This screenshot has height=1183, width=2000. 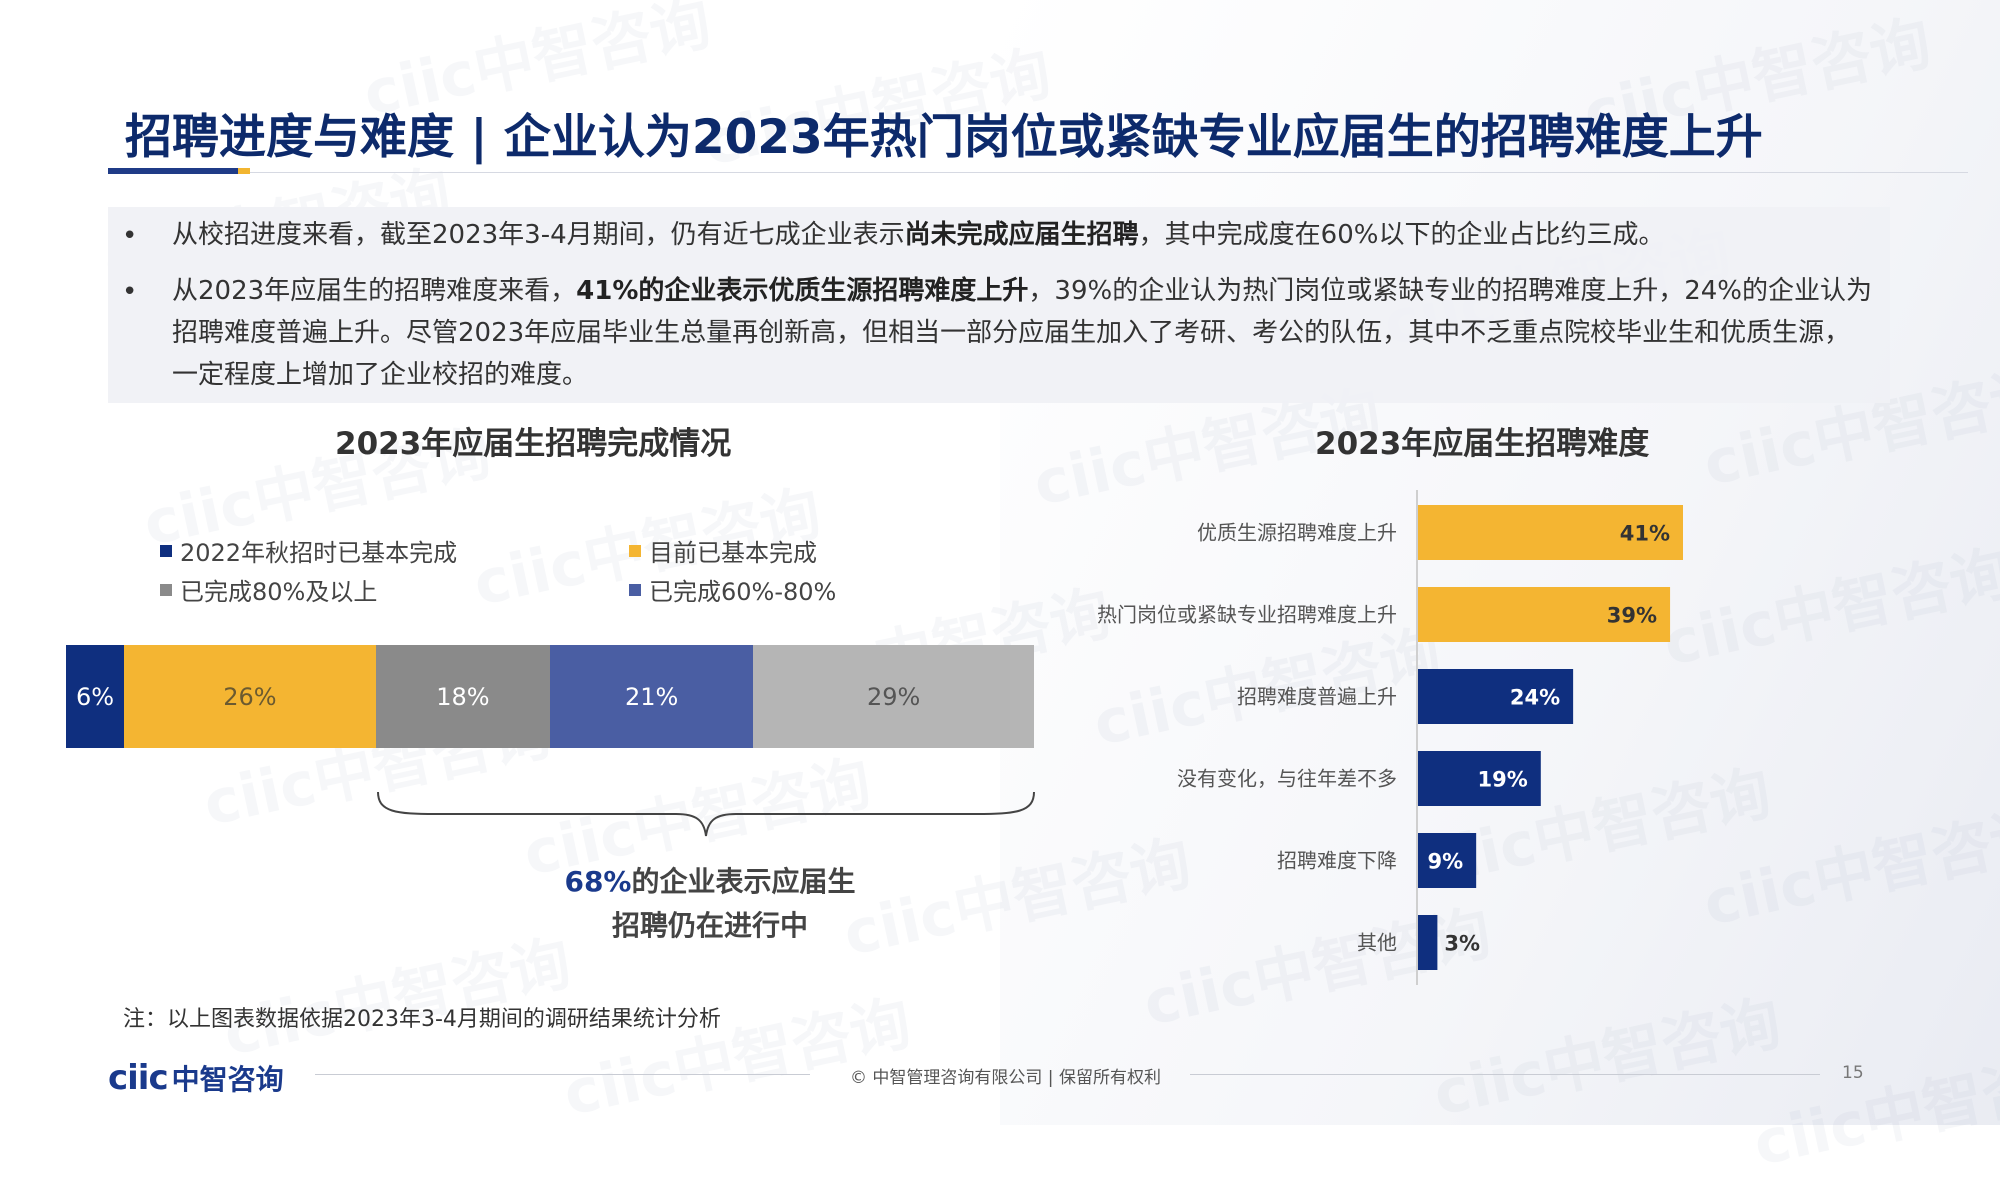 What do you see at coordinates (1337, 861) in the screenshot?
I see `category-label: 招聘难度下降` at bounding box center [1337, 861].